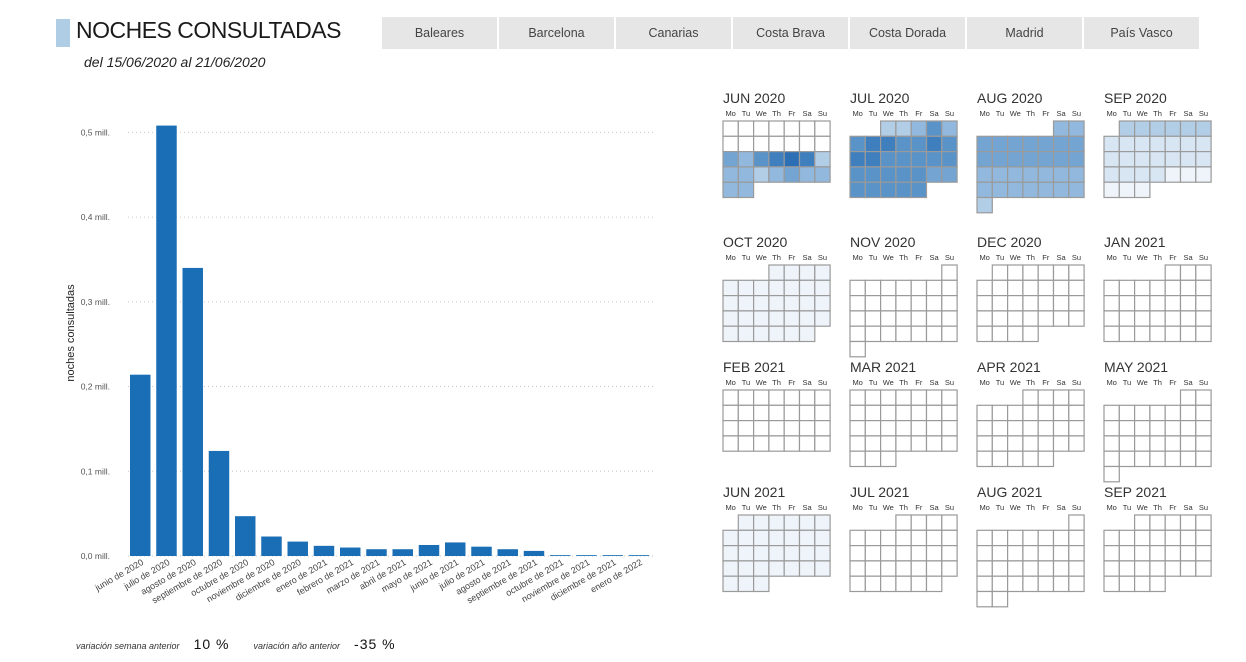 This screenshot has width=1246, height=662. Describe the element at coordinates (1141, 33) in the screenshot. I see `tab-pais-vasco: País Vasco` at that location.